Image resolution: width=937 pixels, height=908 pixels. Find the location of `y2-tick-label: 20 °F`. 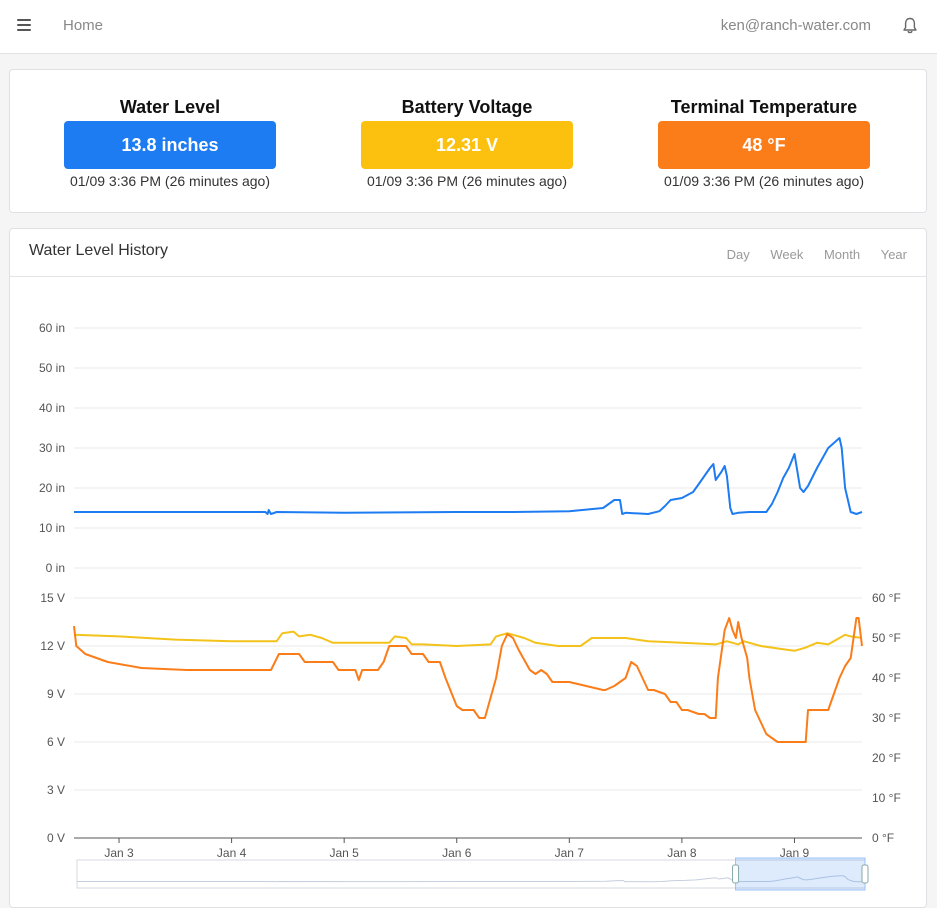

y2-tick-label: 20 °F is located at coordinates (886, 758).